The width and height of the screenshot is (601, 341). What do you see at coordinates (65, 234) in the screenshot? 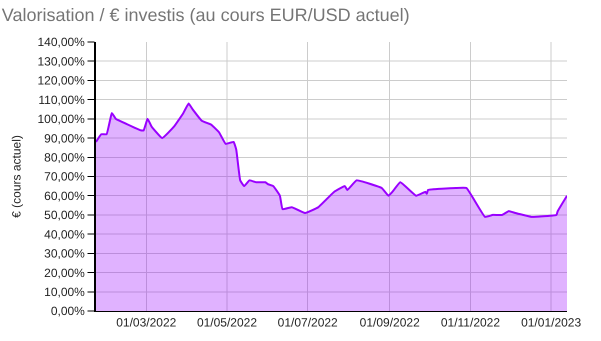
I see `y-tick-label: 40,00%` at bounding box center [65, 234].